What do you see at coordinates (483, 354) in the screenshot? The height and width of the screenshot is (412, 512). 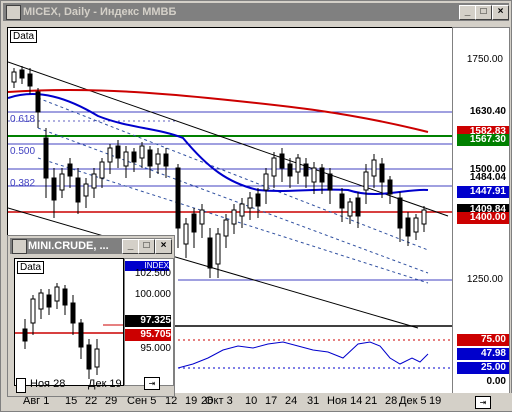 I see `osc-label-value: 47.98` at bounding box center [483, 354].